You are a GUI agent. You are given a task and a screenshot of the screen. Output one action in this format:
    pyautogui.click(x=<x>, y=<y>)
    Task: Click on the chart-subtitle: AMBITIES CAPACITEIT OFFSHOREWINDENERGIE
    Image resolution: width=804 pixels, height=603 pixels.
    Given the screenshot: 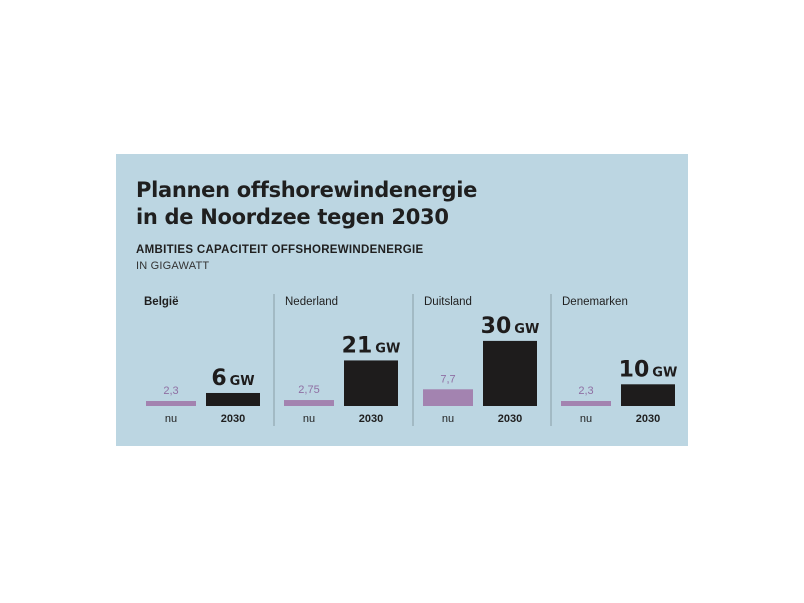 What is the action you would take?
    pyautogui.click(x=280, y=250)
    